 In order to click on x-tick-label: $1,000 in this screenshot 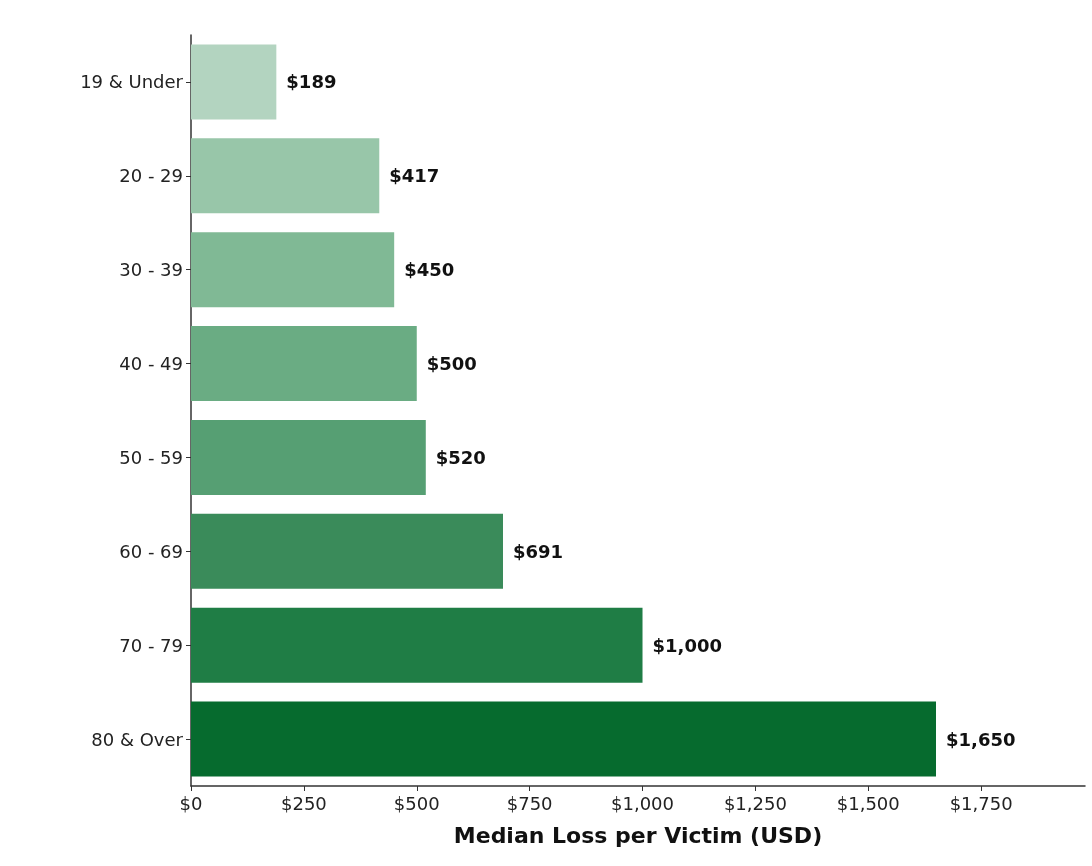, I will do `click(643, 803)`.